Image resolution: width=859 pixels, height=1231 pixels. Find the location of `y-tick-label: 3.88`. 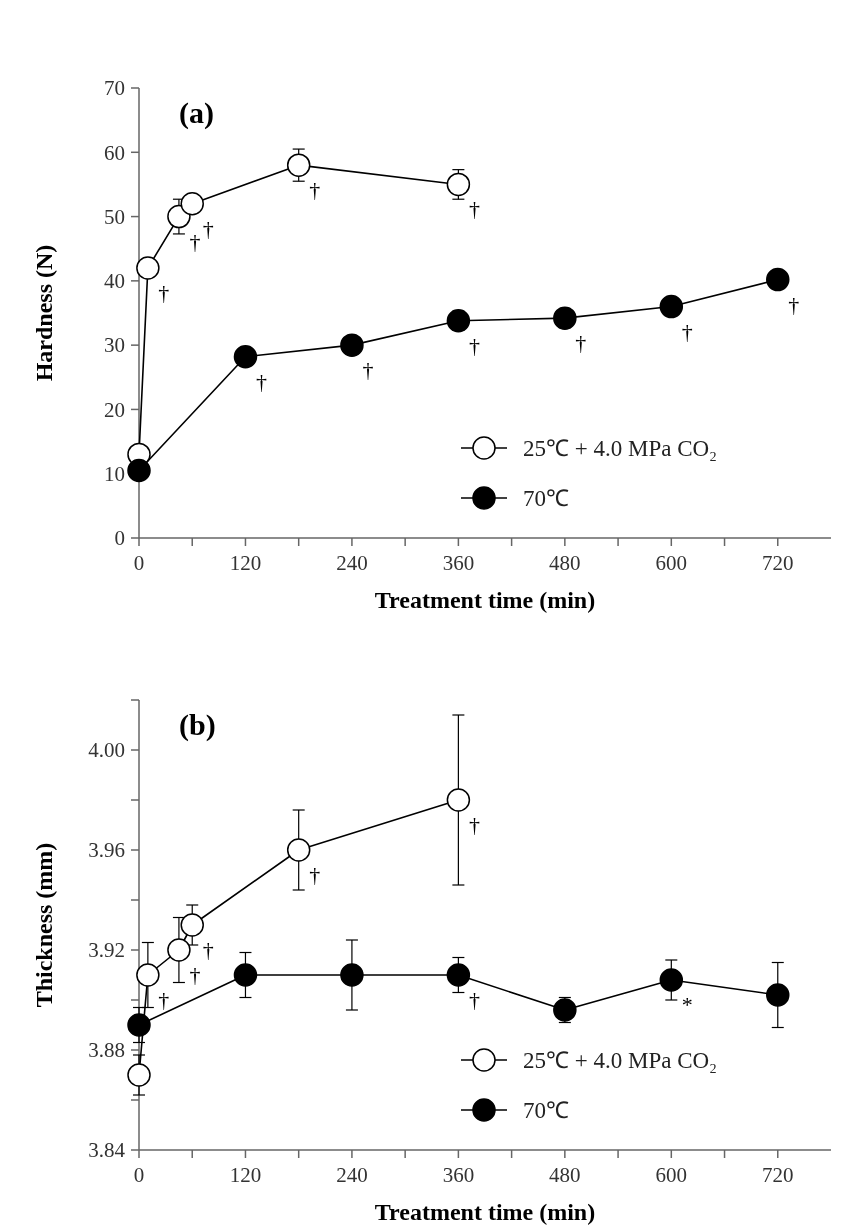

y-tick-label: 3.88 is located at coordinates (106, 1050).